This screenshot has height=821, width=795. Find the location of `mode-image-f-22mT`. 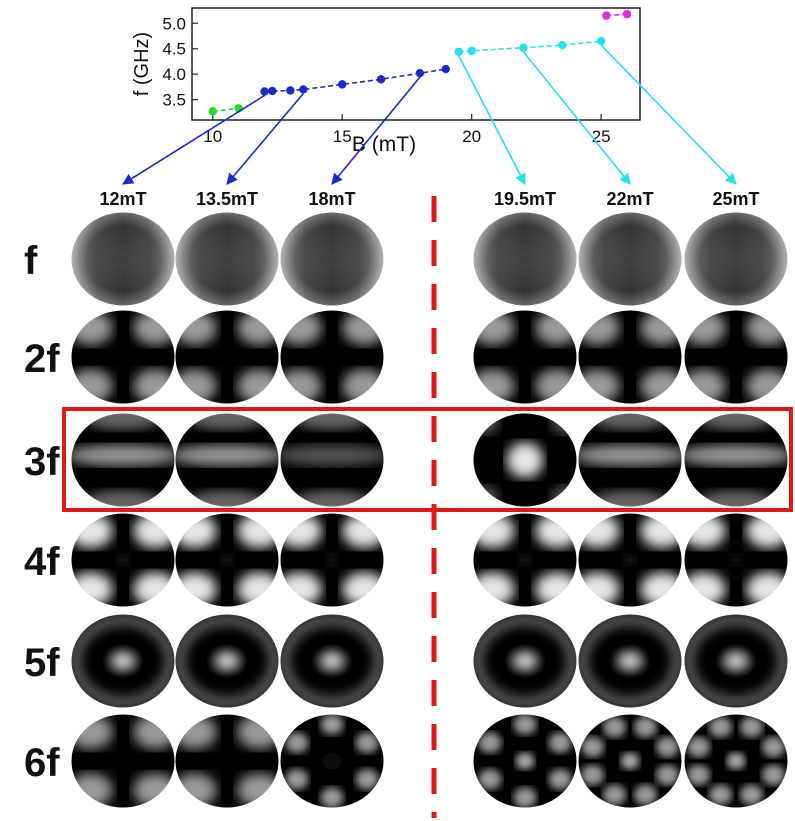

mode-image-f-22mT is located at coordinates (630, 259).